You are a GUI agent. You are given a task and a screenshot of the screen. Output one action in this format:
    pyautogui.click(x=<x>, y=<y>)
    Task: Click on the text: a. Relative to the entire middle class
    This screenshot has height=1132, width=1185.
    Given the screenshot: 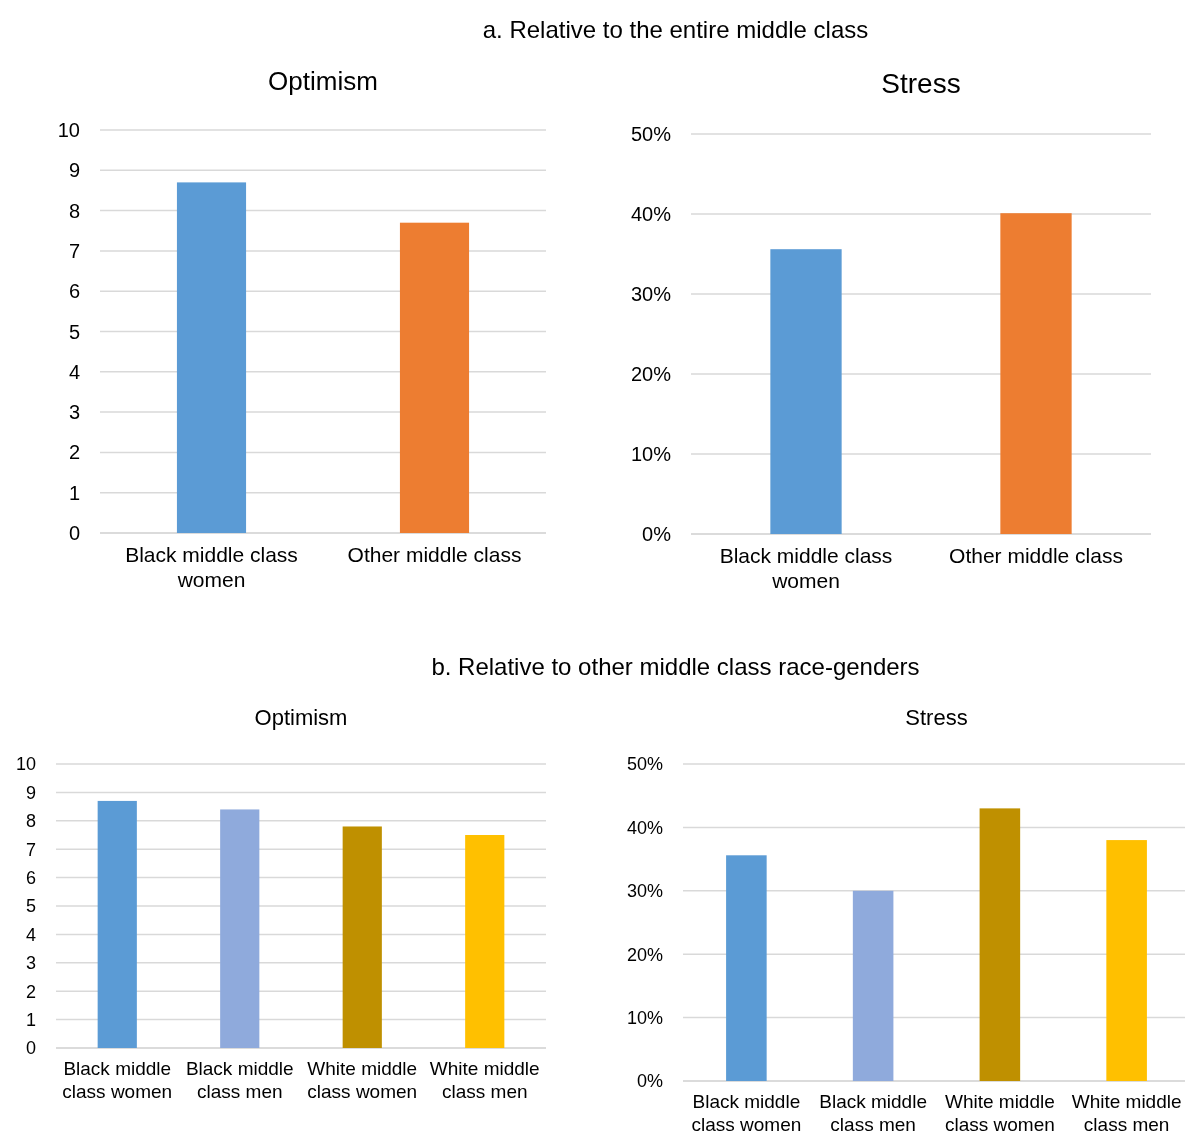 What is the action you would take?
    pyautogui.click(x=675, y=29)
    